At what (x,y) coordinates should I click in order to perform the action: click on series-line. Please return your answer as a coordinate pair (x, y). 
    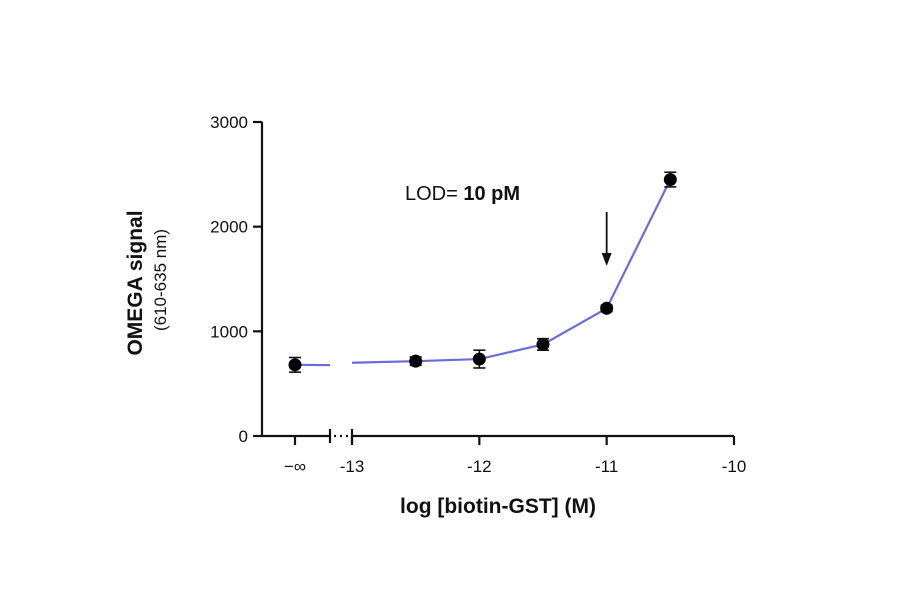
    Looking at the image, I should click on (511, 271).